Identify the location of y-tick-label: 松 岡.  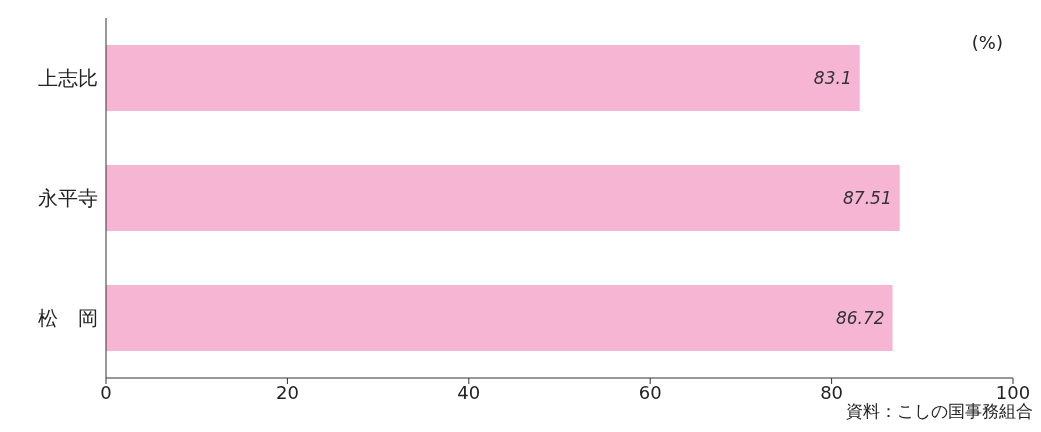
(68, 318).